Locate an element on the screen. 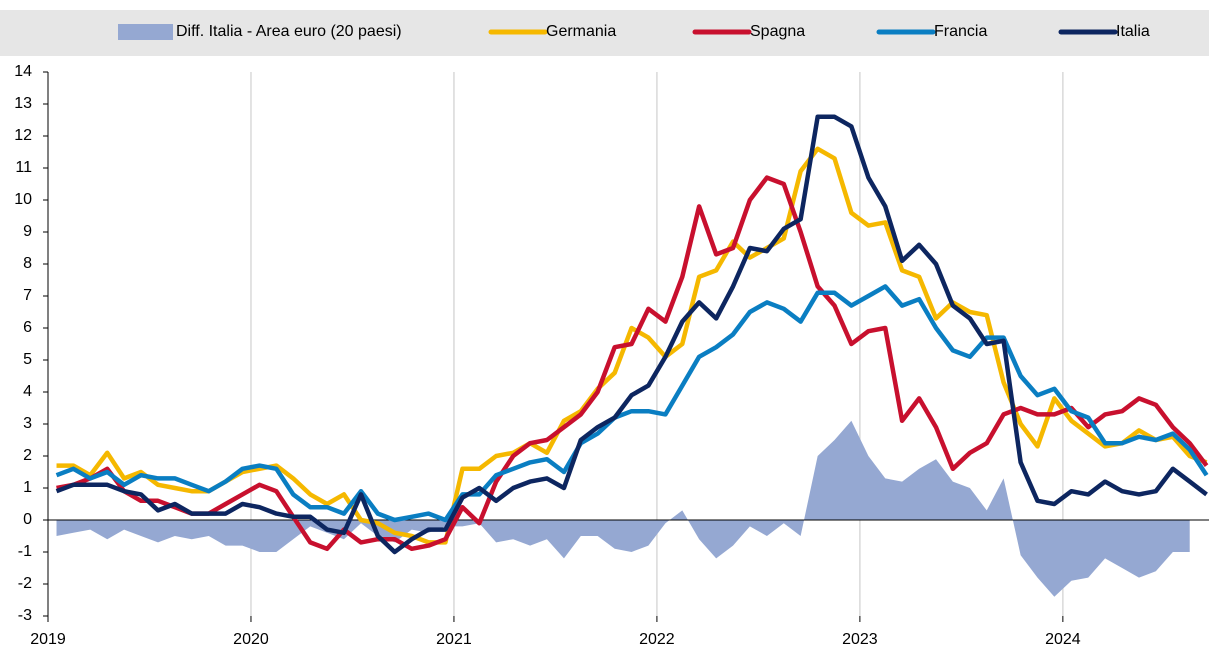  x-tick-label: 2020 is located at coordinates (251, 639).